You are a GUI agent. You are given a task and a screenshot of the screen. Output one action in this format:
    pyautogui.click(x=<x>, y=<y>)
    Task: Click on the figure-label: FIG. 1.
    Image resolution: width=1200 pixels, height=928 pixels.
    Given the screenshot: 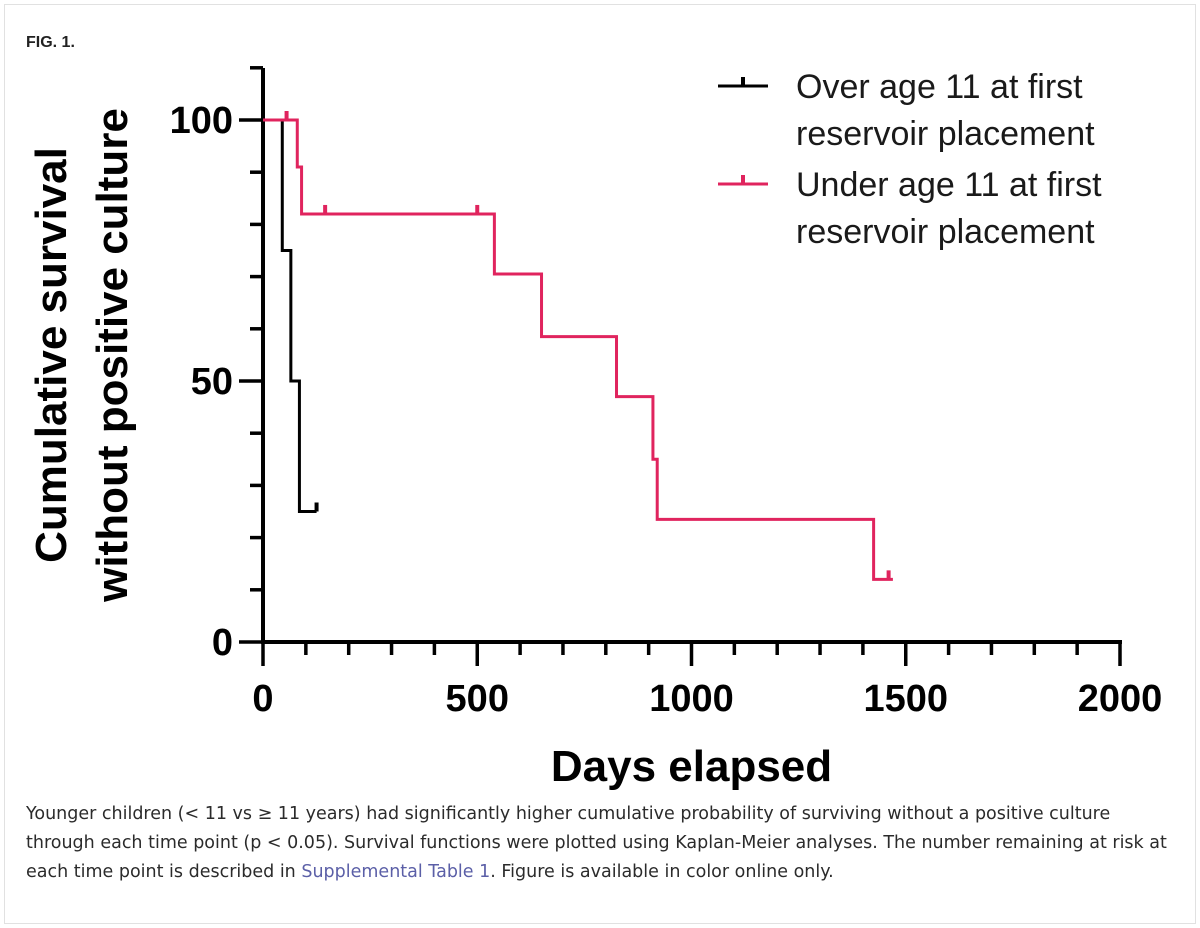 What is the action you would take?
    pyautogui.click(x=50, y=42)
    